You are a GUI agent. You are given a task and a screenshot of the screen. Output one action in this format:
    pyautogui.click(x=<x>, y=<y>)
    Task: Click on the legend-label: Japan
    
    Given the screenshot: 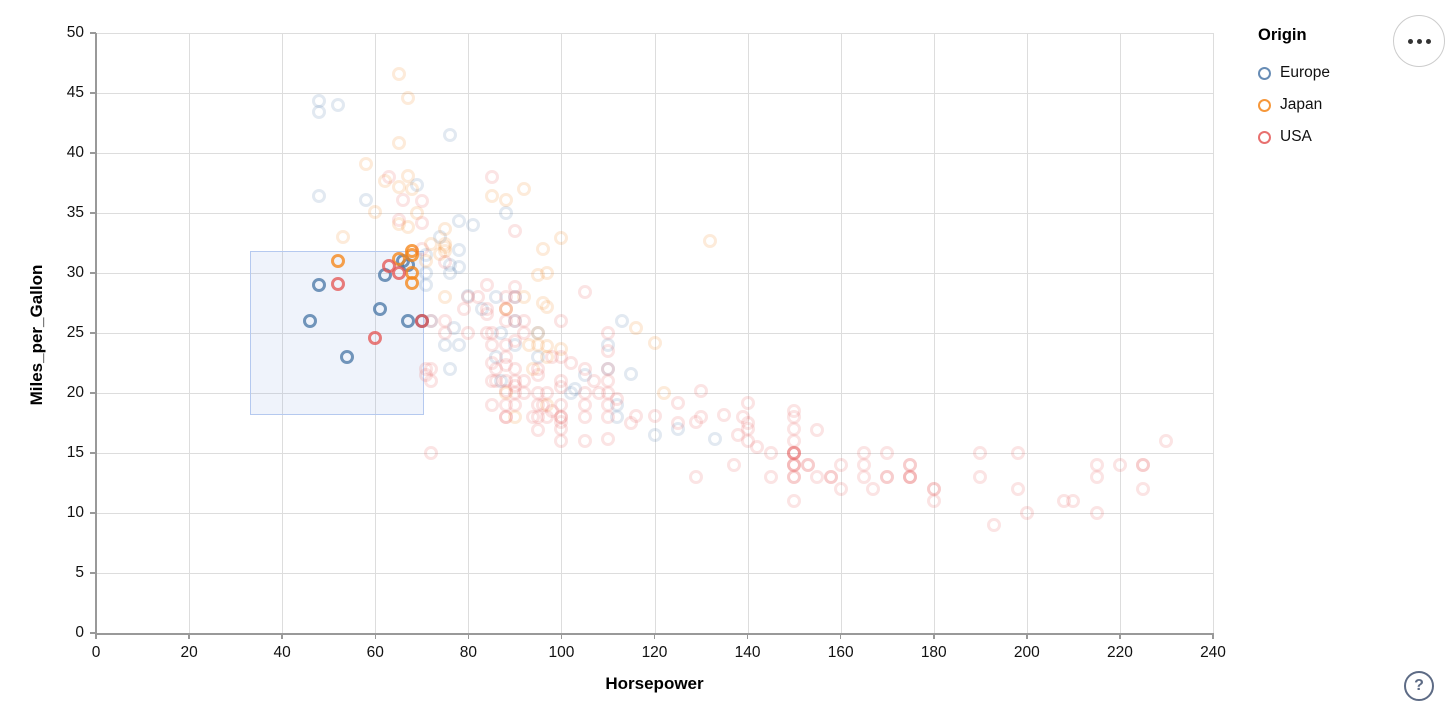 What is the action you would take?
    pyautogui.click(x=1301, y=104)
    